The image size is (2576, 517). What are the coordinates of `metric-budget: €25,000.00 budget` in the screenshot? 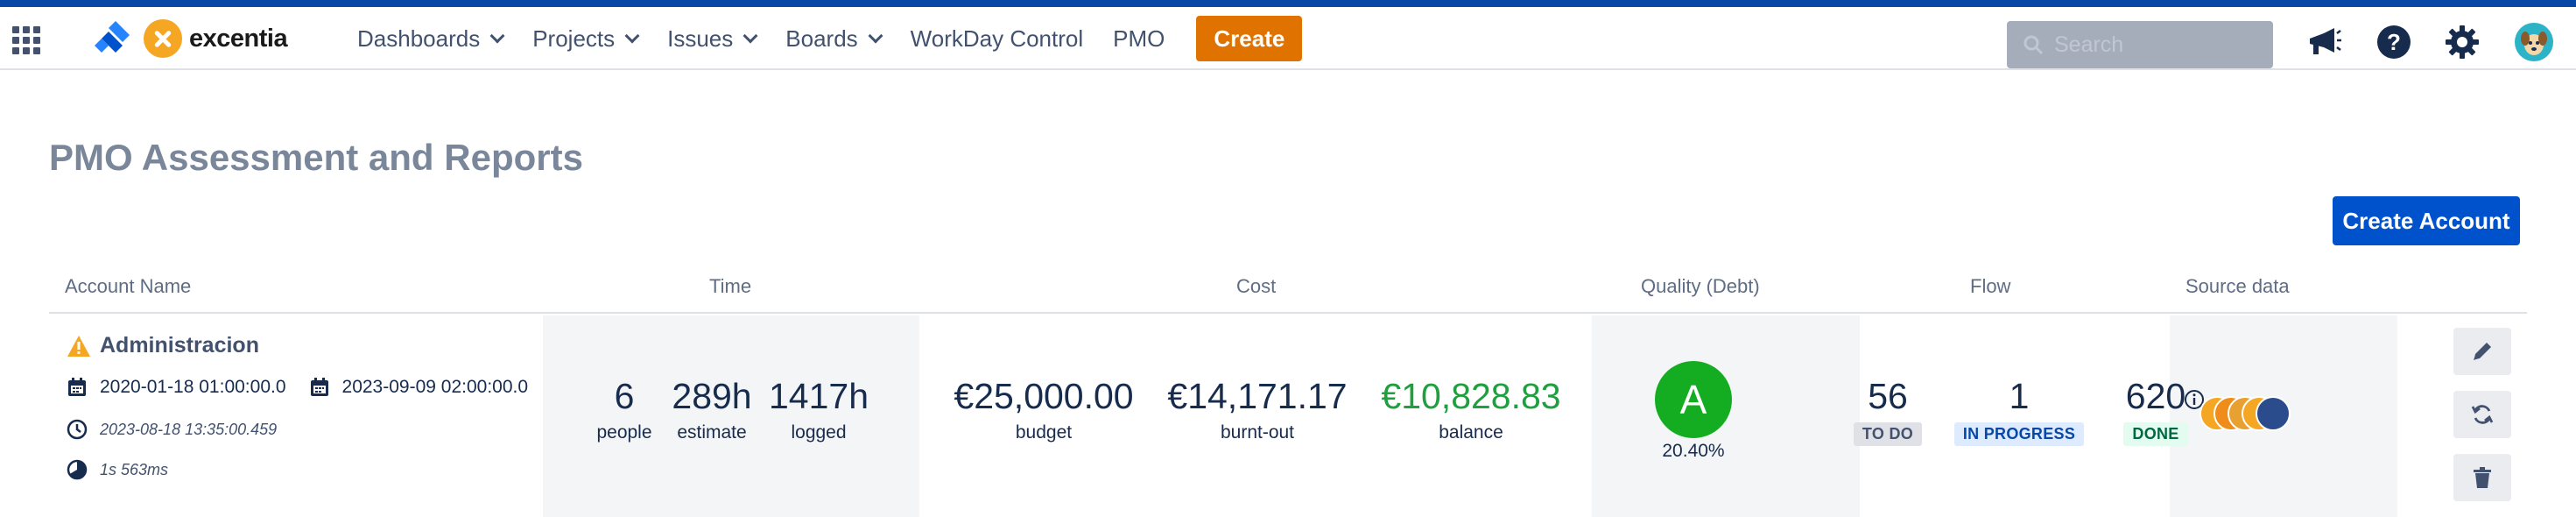 It's located at (1044, 410).